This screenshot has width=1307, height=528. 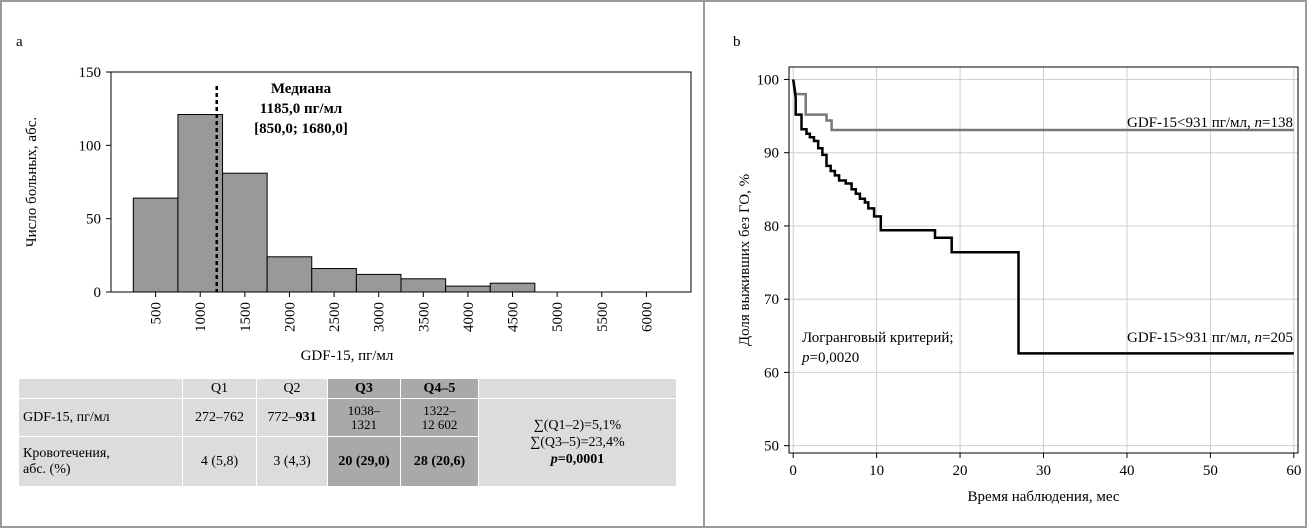 What do you see at coordinates (1210, 471) in the screenshot?
I see `x-tick-label: 50` at bounding box center [1210, 471].